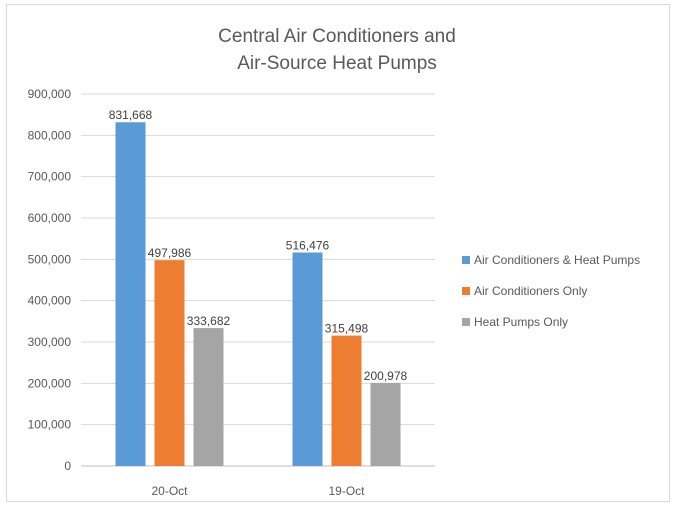 The width and height of the screenshot is (678, 510). Describe the element at coordinates (50, 94) in the screenshot. I see `y-tick-label: 900,000` at that location.